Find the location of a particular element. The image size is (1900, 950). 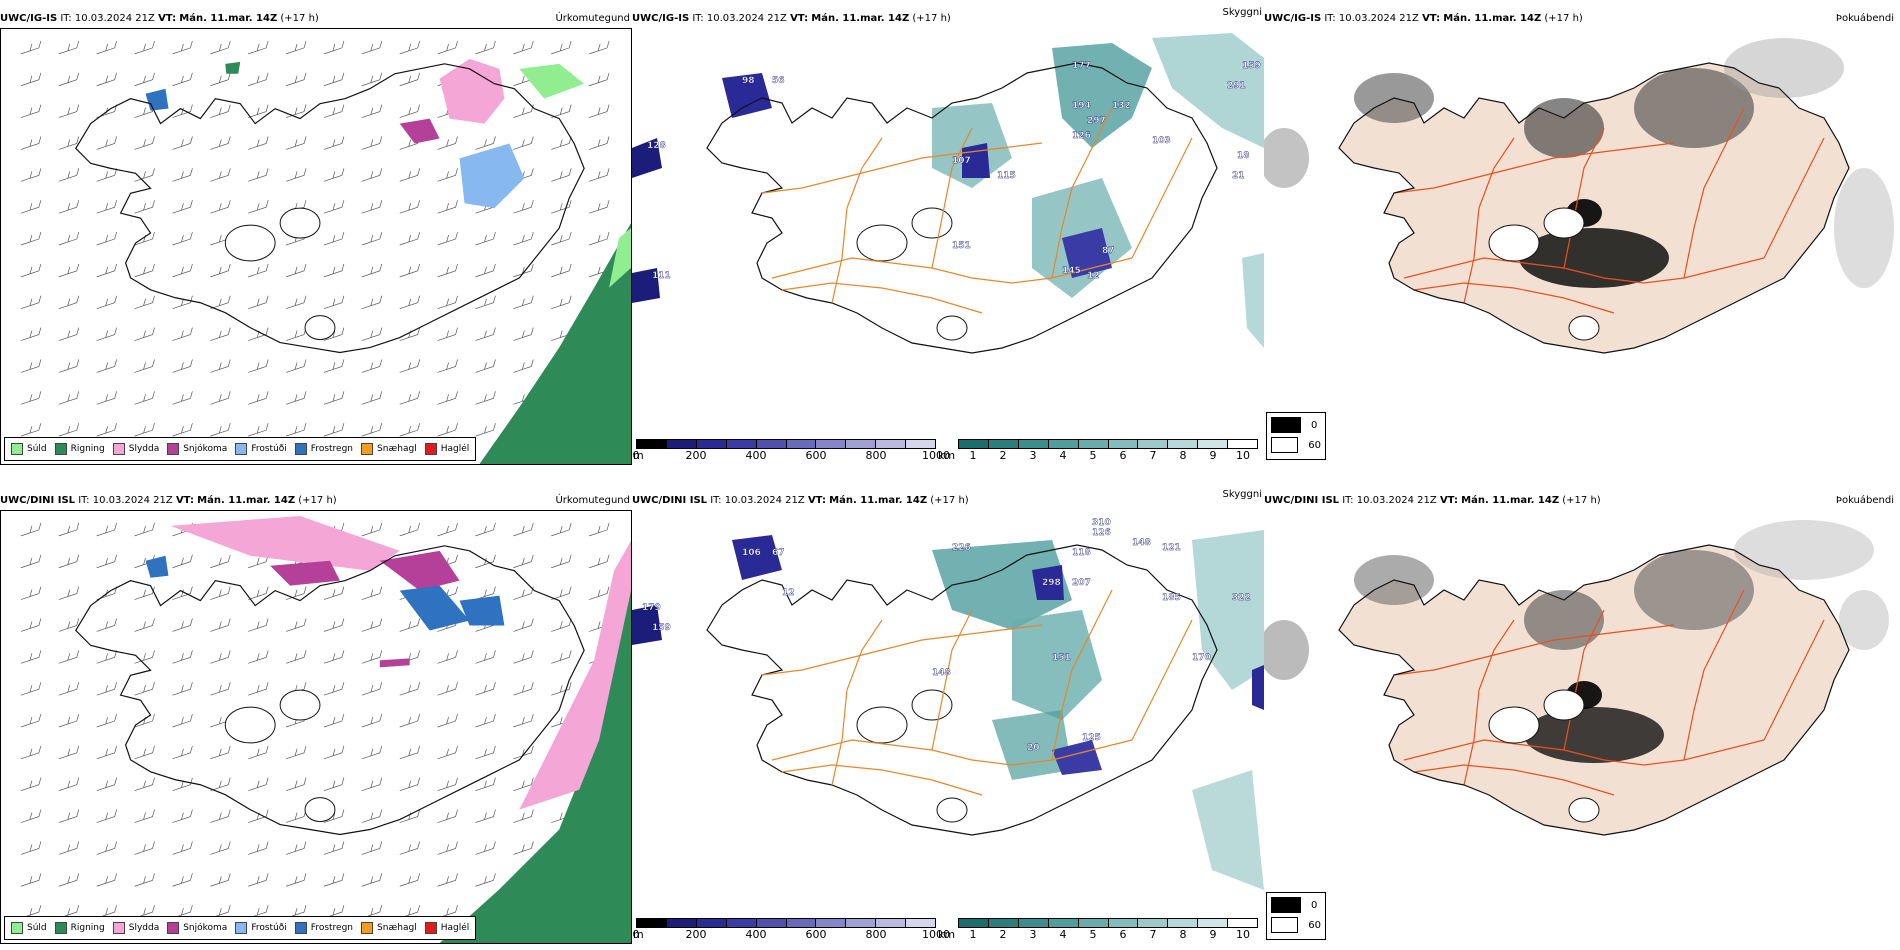

visibility-value-label: 125 is located at coordinates (1091, 738).